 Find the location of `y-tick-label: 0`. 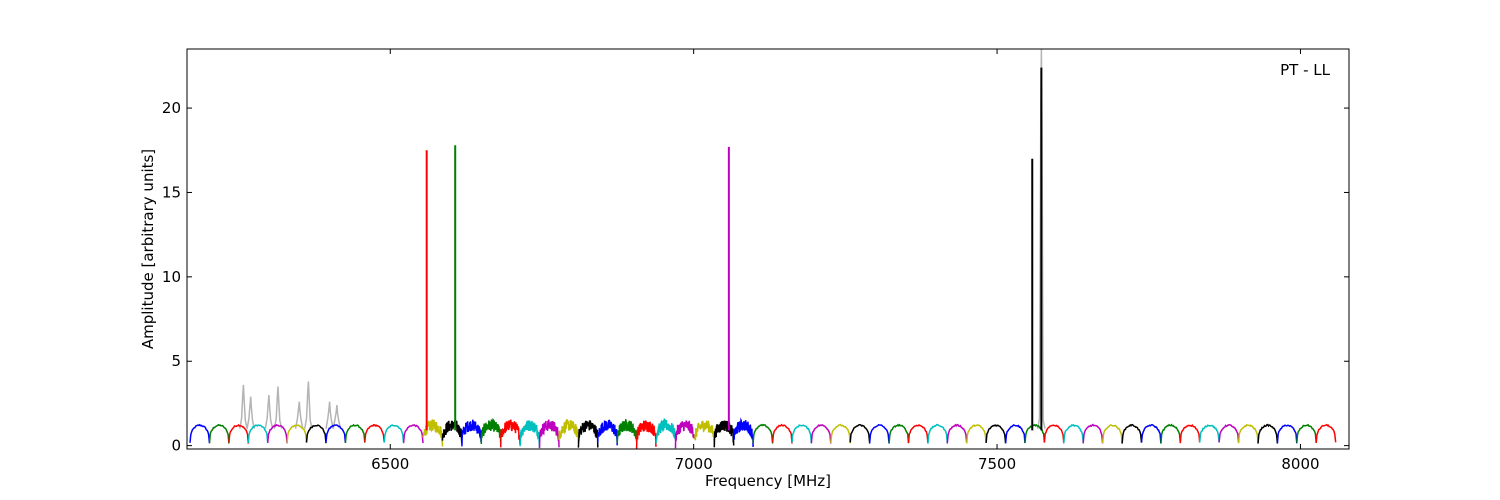

y-tick-label: 0 is located at coordinates (176, 446).